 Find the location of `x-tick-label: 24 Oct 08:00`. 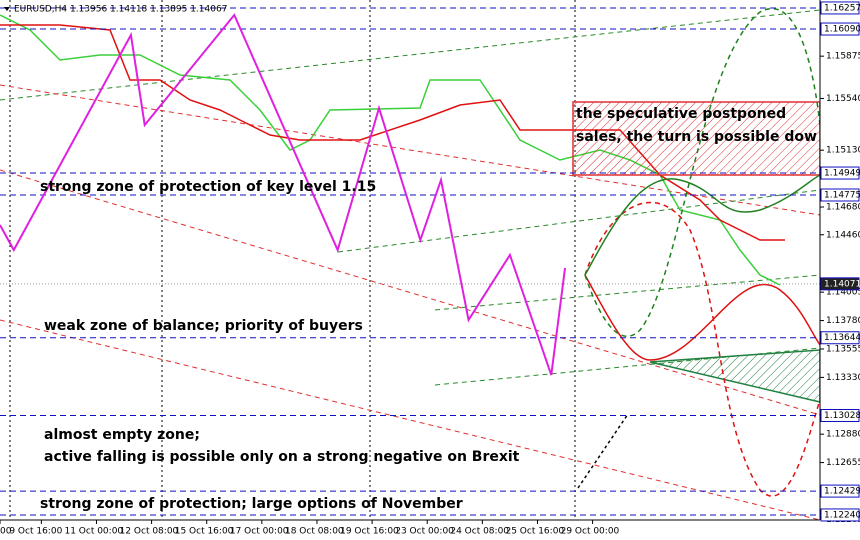

x-tick-label: 24 Oct 08:00 is located at coordinates (479, 532).